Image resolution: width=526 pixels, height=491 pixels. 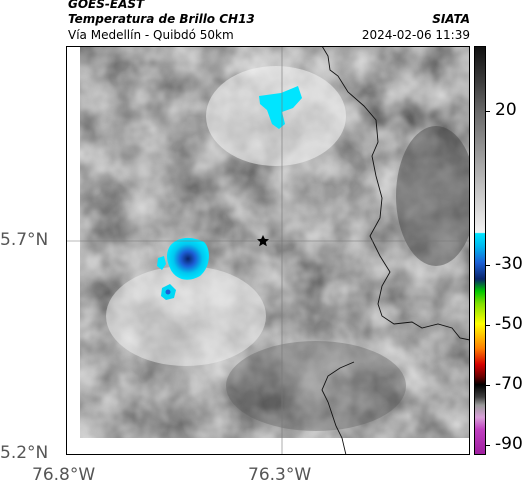 I want to click on bright-cloud-west, so click(x=186, y=316).